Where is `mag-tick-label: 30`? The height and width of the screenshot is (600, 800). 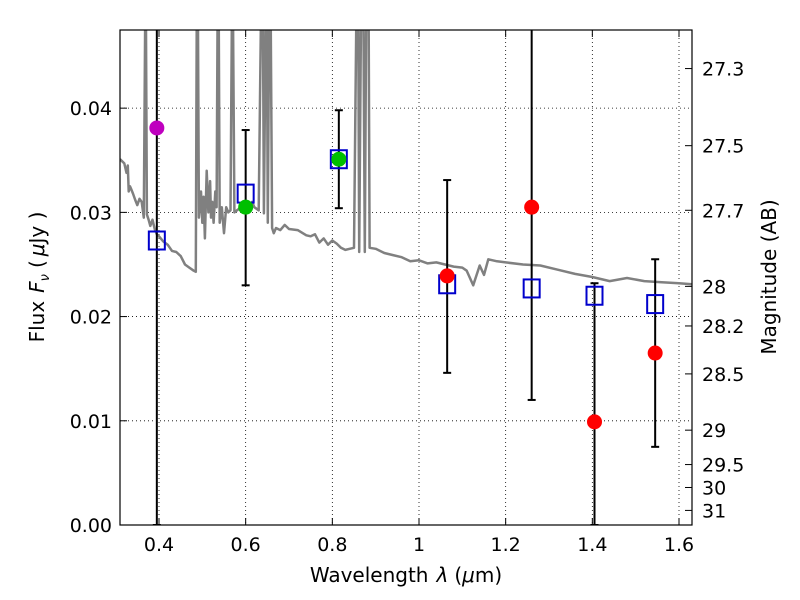 mag-tick-label: 30 is located at coordinates (714, 488).